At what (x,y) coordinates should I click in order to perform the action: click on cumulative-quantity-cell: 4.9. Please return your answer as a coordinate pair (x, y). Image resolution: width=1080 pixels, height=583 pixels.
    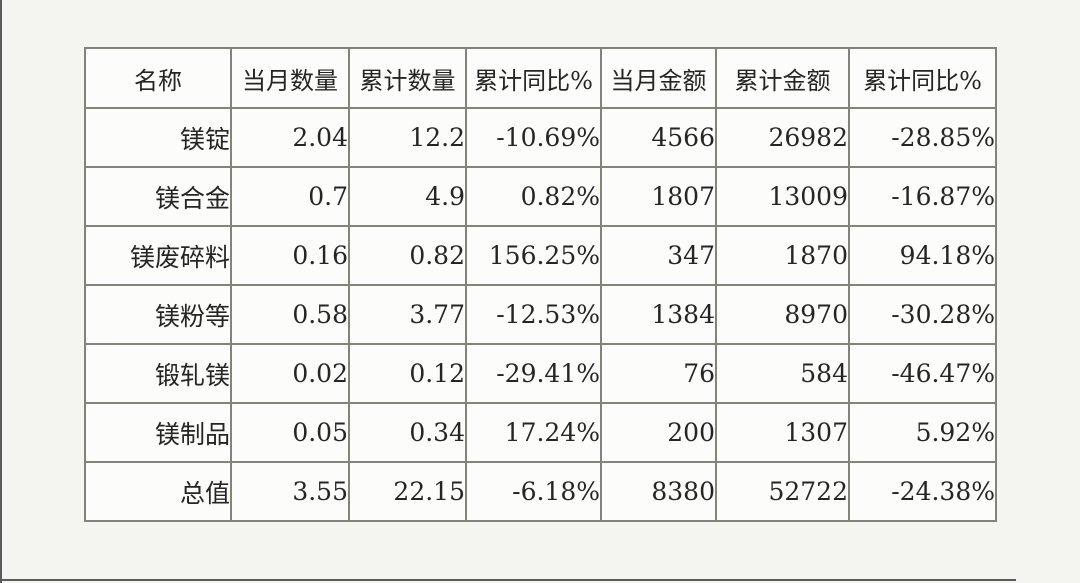
    Looking at the image, I should click on (407, 196).